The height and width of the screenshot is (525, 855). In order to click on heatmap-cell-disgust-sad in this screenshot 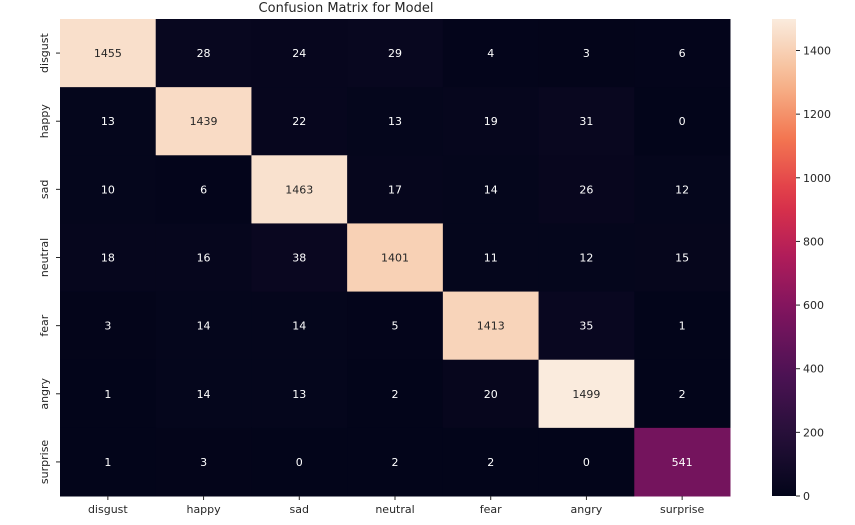, I will do `click(299, 53)`.